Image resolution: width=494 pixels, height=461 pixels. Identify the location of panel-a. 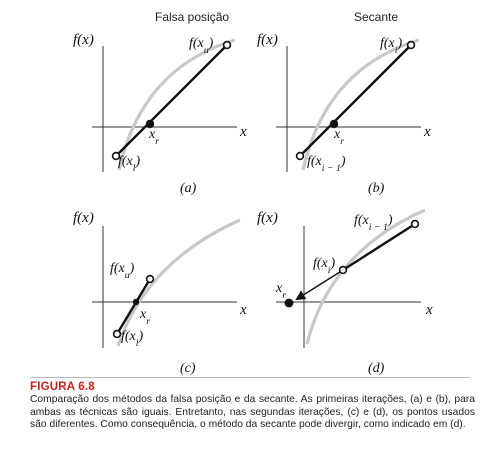
(164, 105).